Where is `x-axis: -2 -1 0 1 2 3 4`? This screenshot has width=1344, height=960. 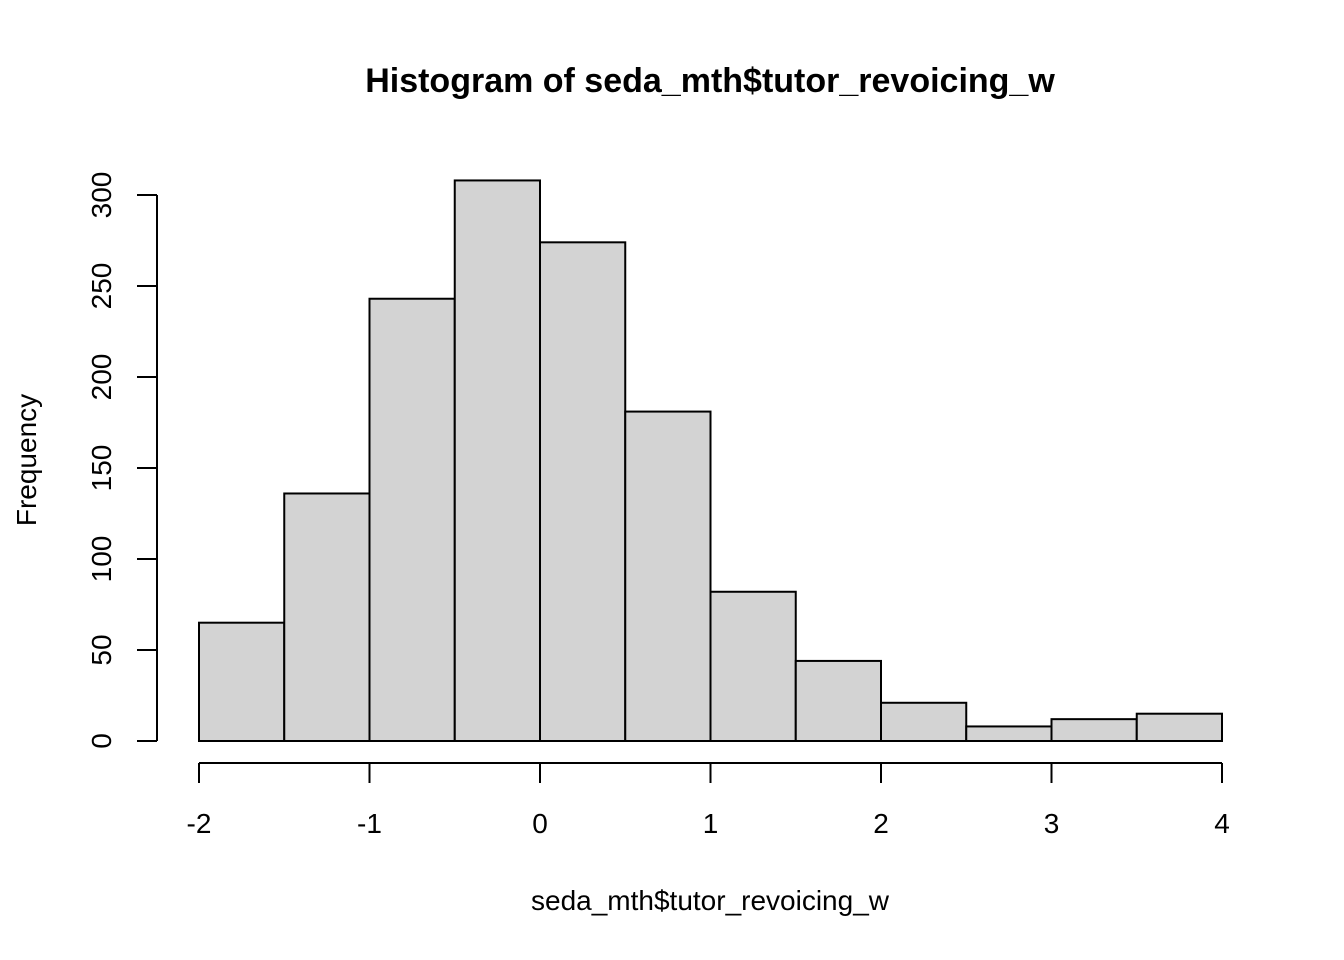
x-axis: -2 -1 0 1 2 3 4 is located at coordinates (708, 800).